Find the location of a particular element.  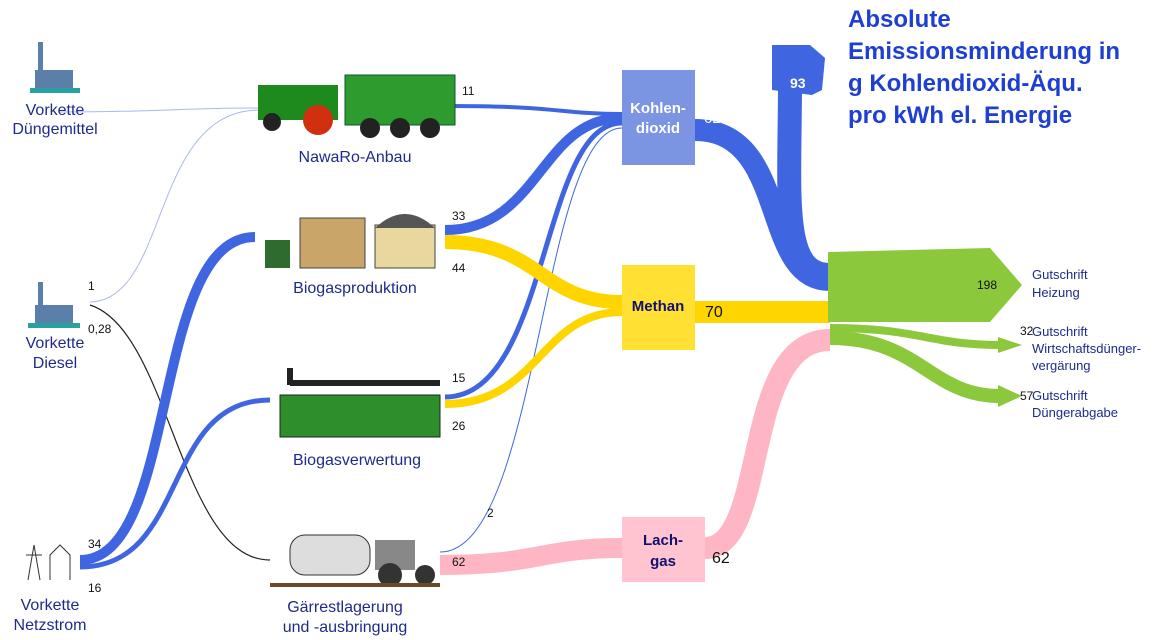

process-label: Gärrestlagerung und -ausbringung is located at coordinates (345, 617).